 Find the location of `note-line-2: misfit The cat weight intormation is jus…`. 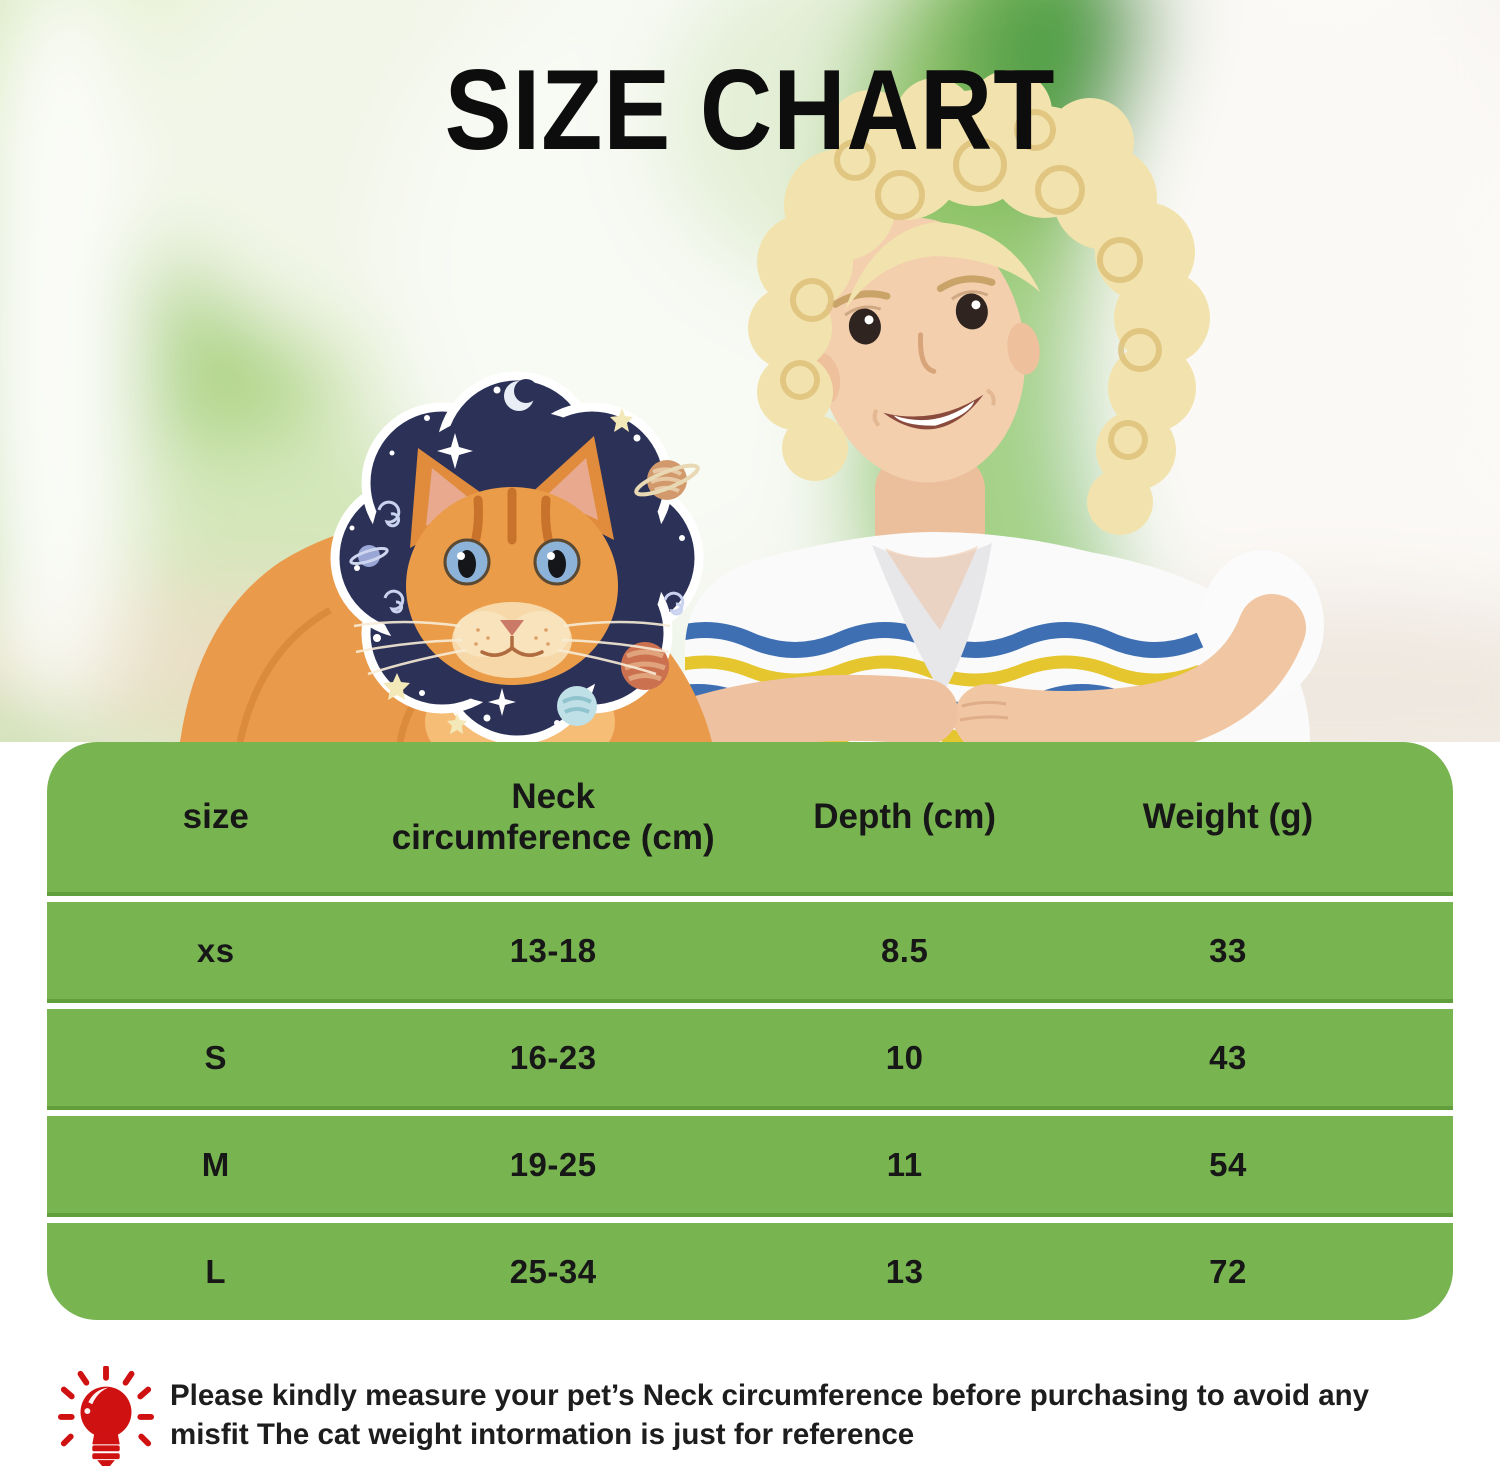

note-line-2: misfit The cat weight intormation is jus… is located at coordinates (542, 1434).